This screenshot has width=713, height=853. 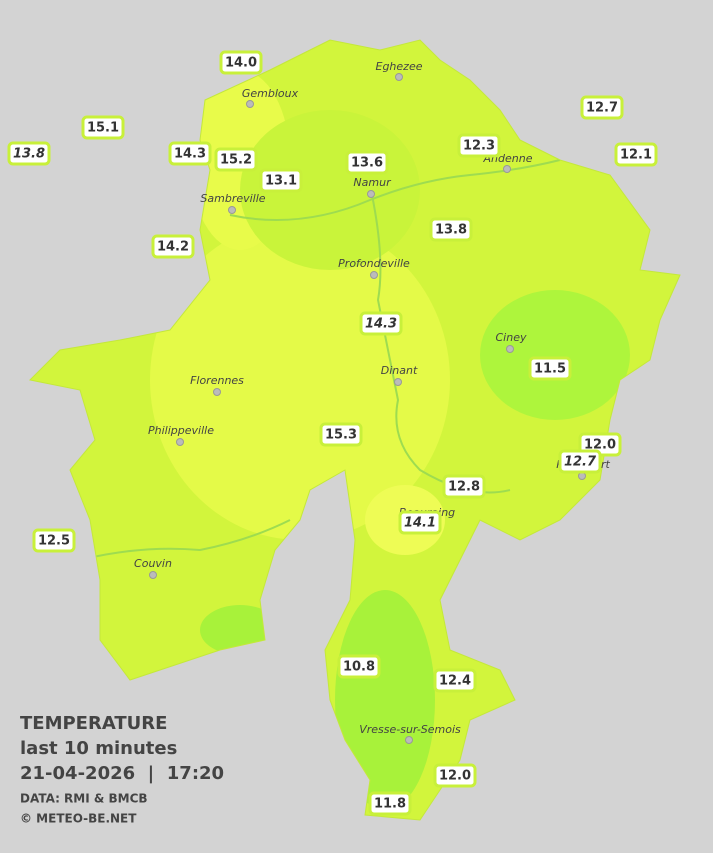 I want to click on station-value: 15.1, so click(x=103, y=128).